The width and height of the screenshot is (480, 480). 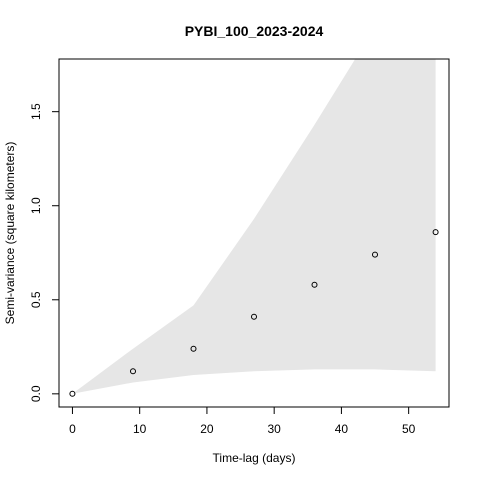 I want to click on x-tick-label: 10, so click(x=140, y=429).